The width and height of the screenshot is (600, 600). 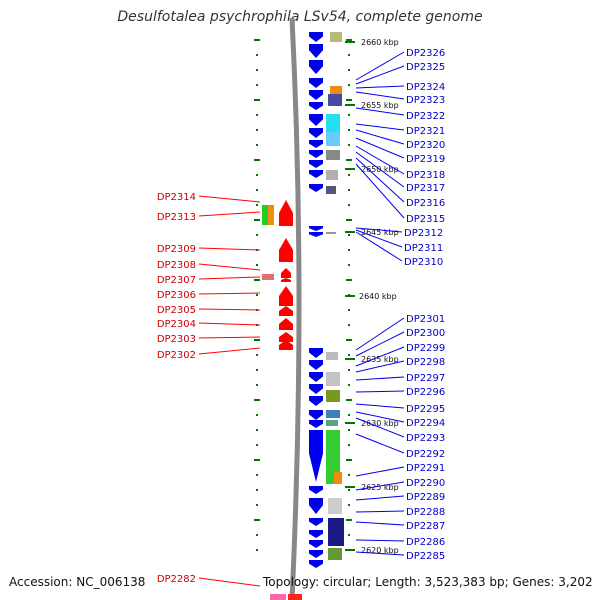 What do you see at coordinates (425, 378) in the screenshot?
I see `right-gene-label: DP2297` at bounding box center [425, 378].